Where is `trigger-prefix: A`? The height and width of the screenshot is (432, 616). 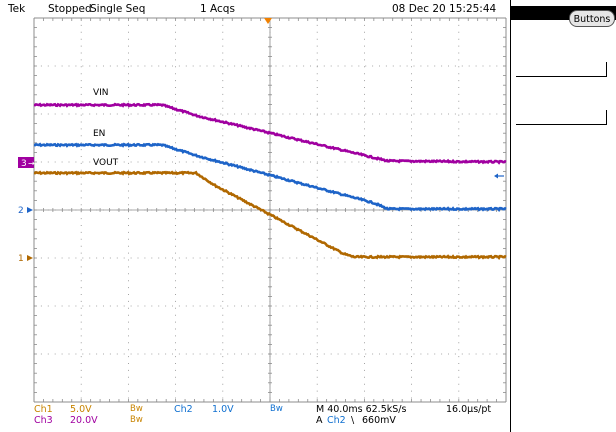
trigger-prefix: A is located at coordinates (319, 420).